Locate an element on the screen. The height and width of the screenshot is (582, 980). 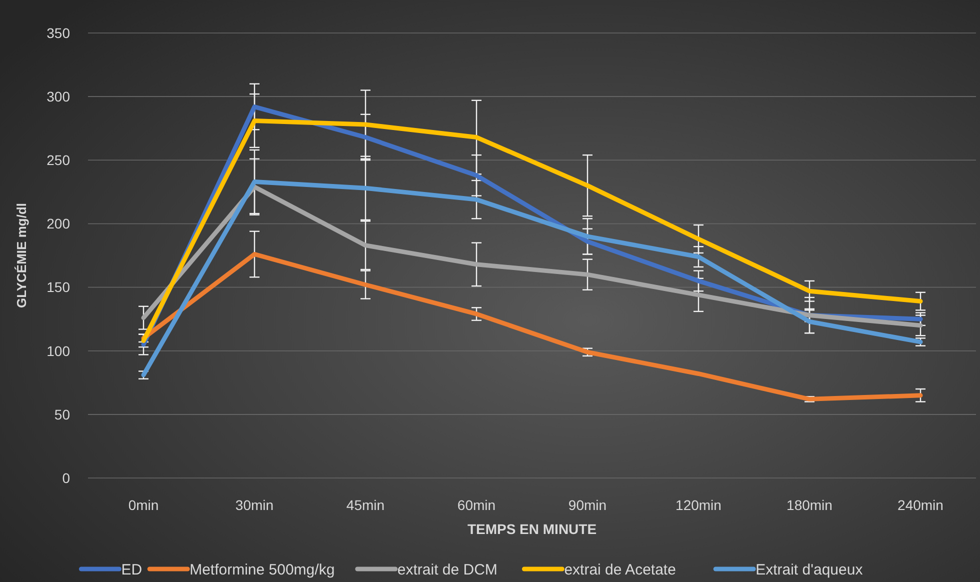
x-tick-label: 180min is located at coordinates (809, 504).